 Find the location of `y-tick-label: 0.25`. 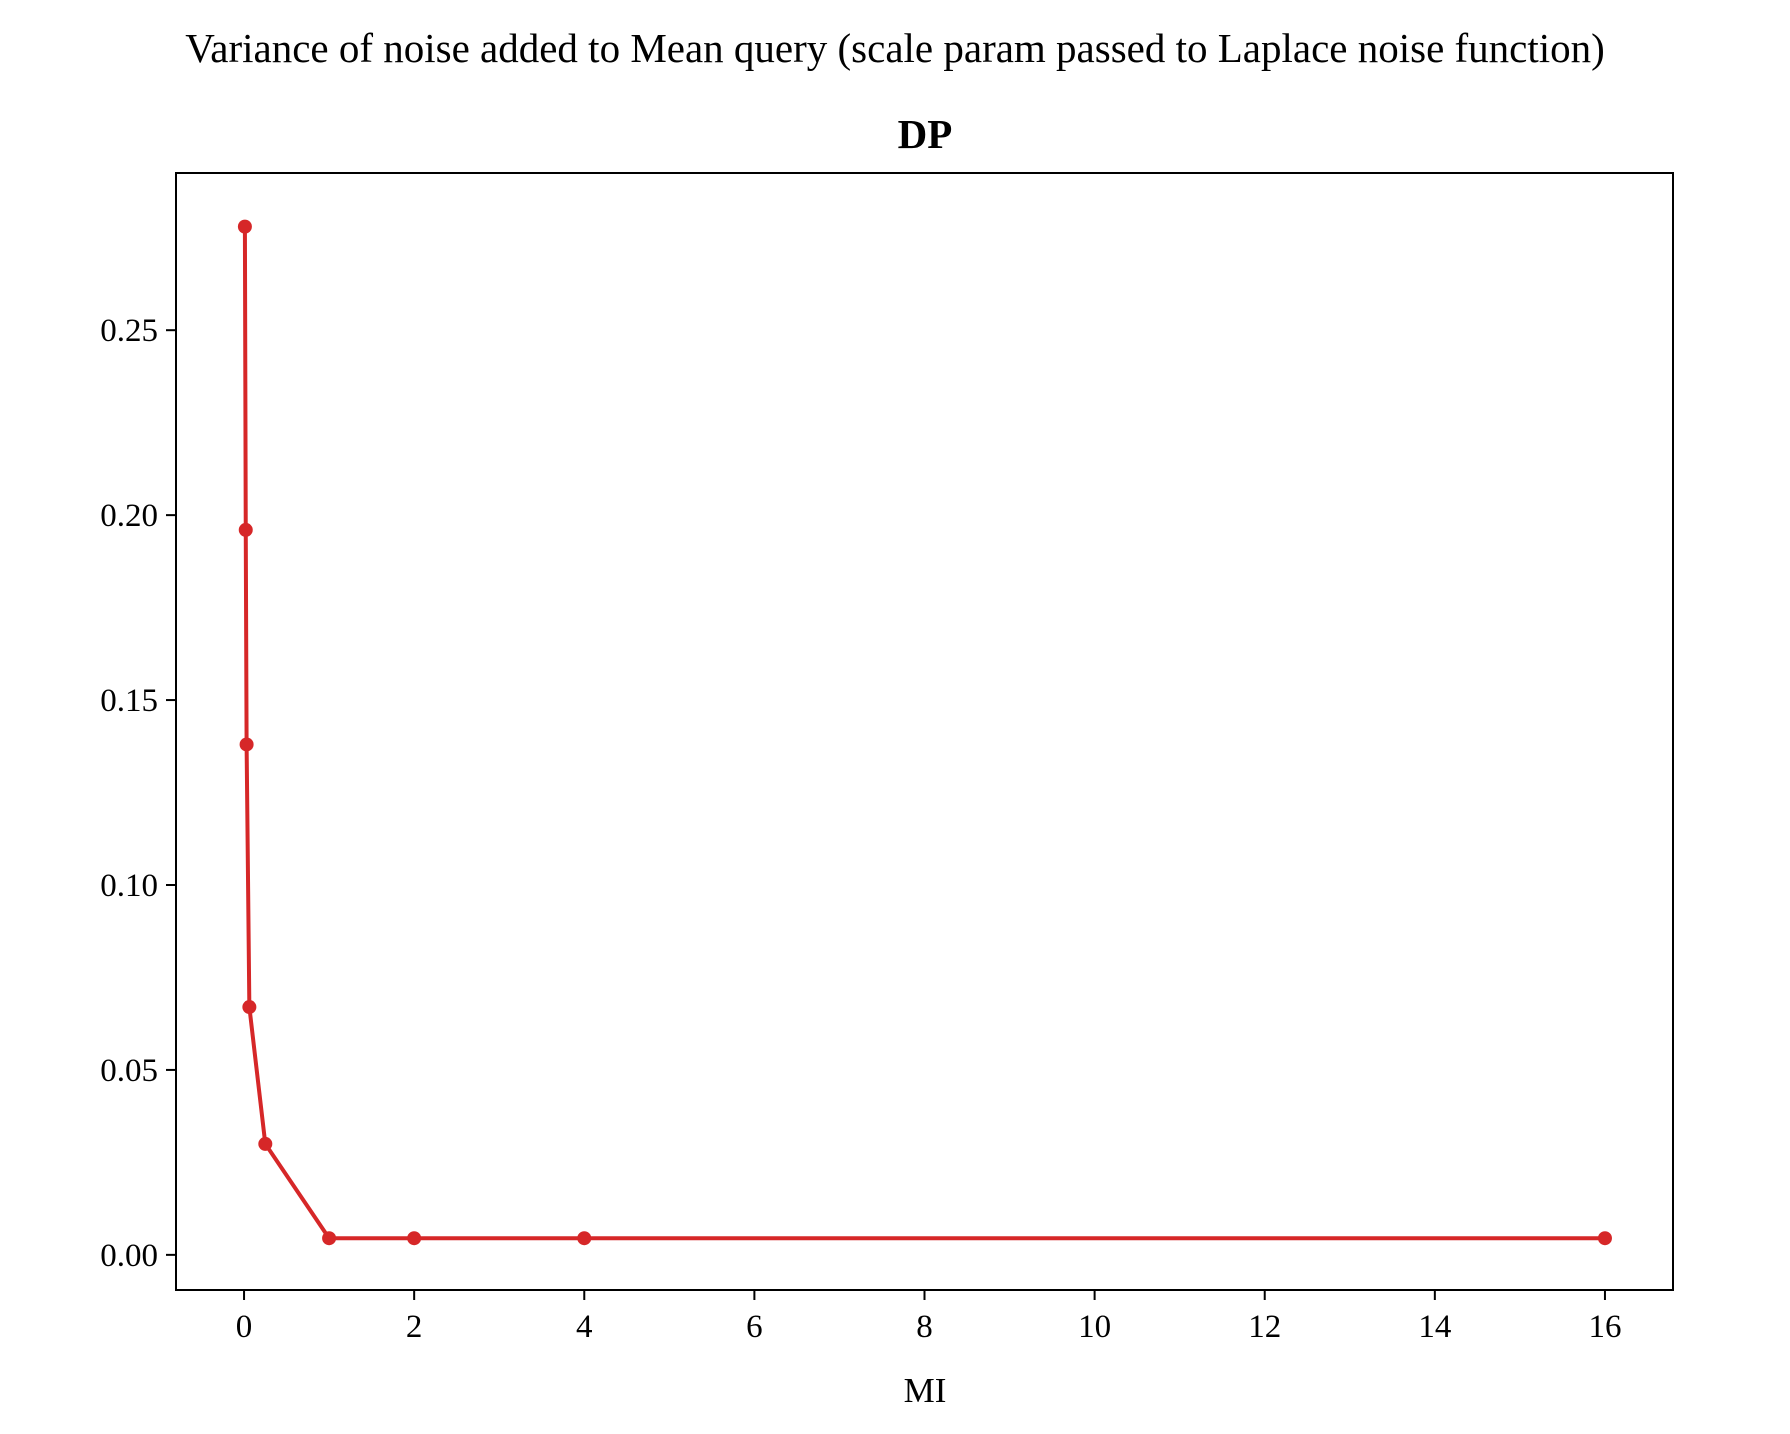

y-tick-label: 0.25 is located at coordinates (129, 331).